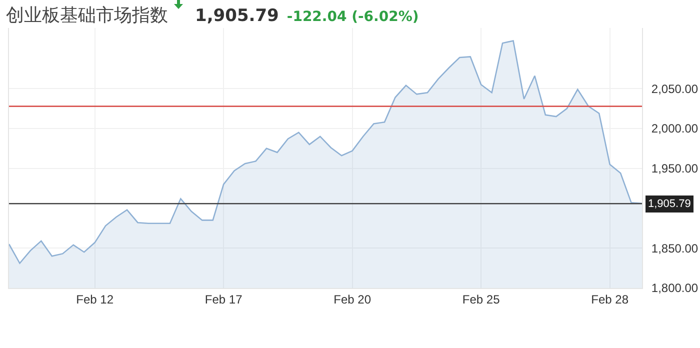 The width and height of the screenshot is (700, 348). What do you see at coordinates (353, 299) in the screenshot?
I see `x-tick-label: Feb 20` at bounding box center [353, 299].